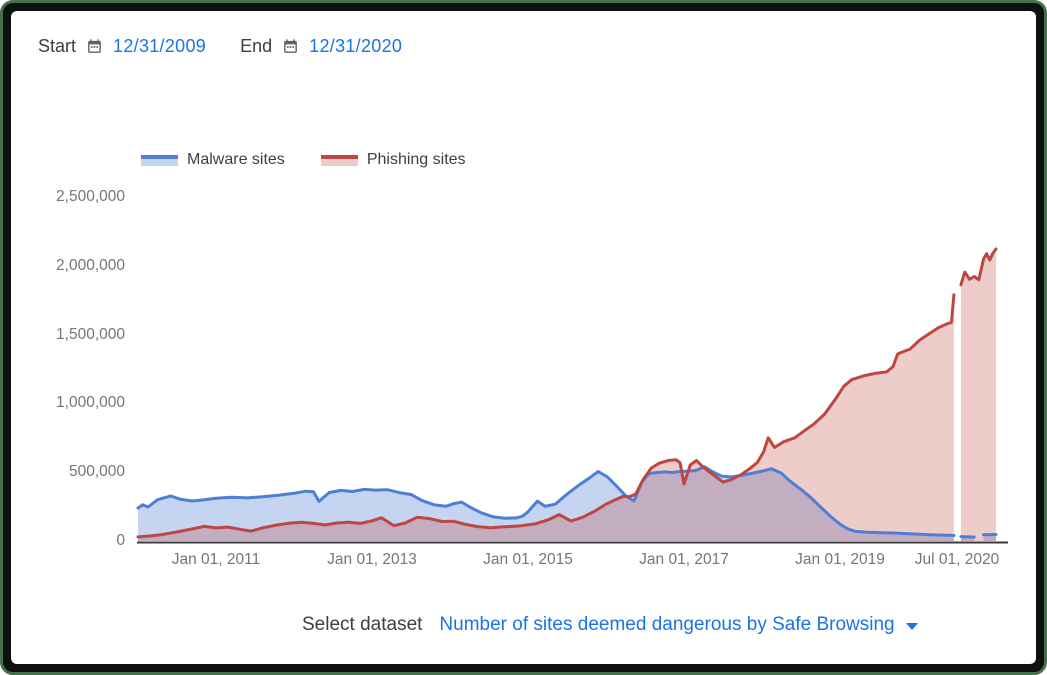  I want to click on x-tick-label: Jul 01, 2020, so click(957, 559).